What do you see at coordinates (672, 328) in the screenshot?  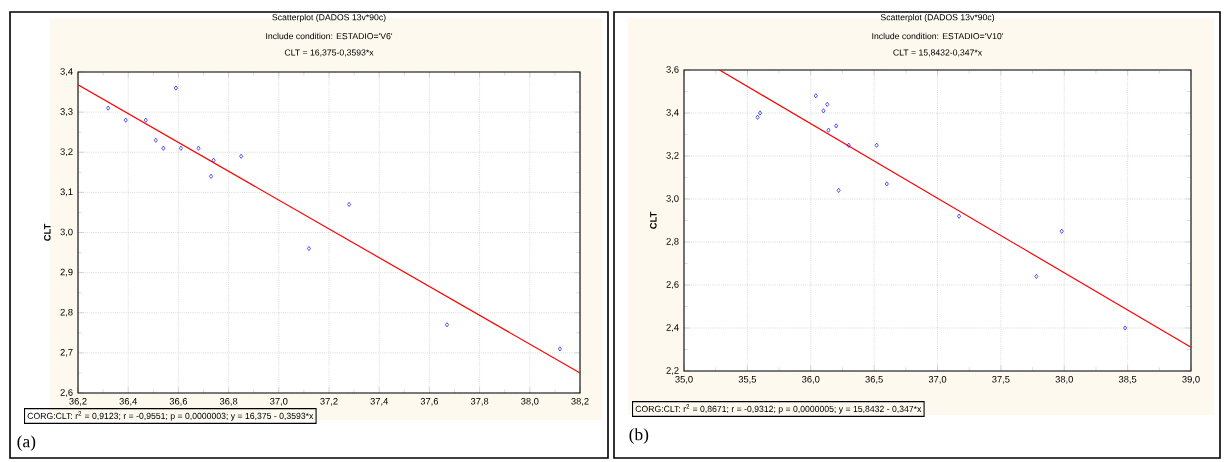 I see `y-tick-label: 2,4` at bounding box center [672, 328].